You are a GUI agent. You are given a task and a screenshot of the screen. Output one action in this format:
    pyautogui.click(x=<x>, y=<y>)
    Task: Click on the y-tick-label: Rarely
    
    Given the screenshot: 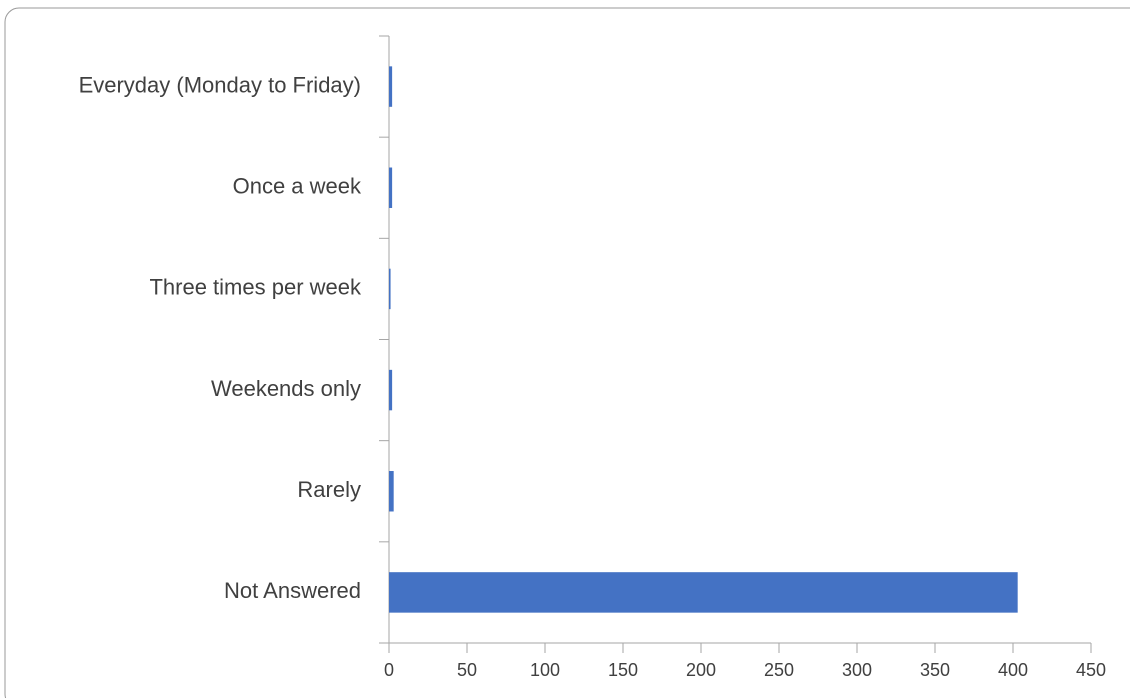 What is the action you would take?
    pyautogui.click(x=329, y=489)
    